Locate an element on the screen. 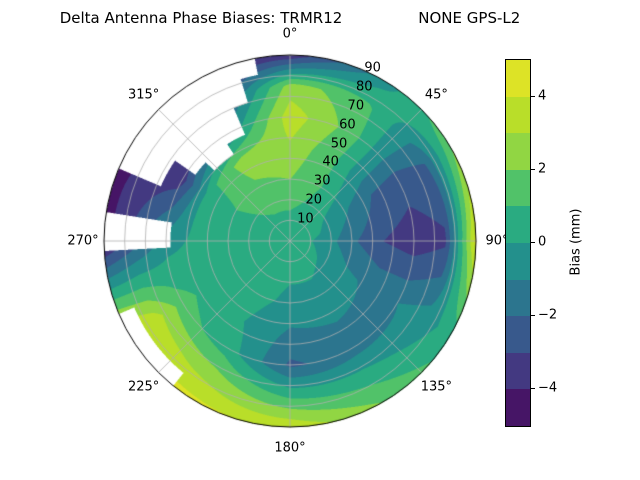 Image resolution: width=640 pixels, height=480 pixels. azimuth-tick-label: 315° is located at coordinates (143, 95).